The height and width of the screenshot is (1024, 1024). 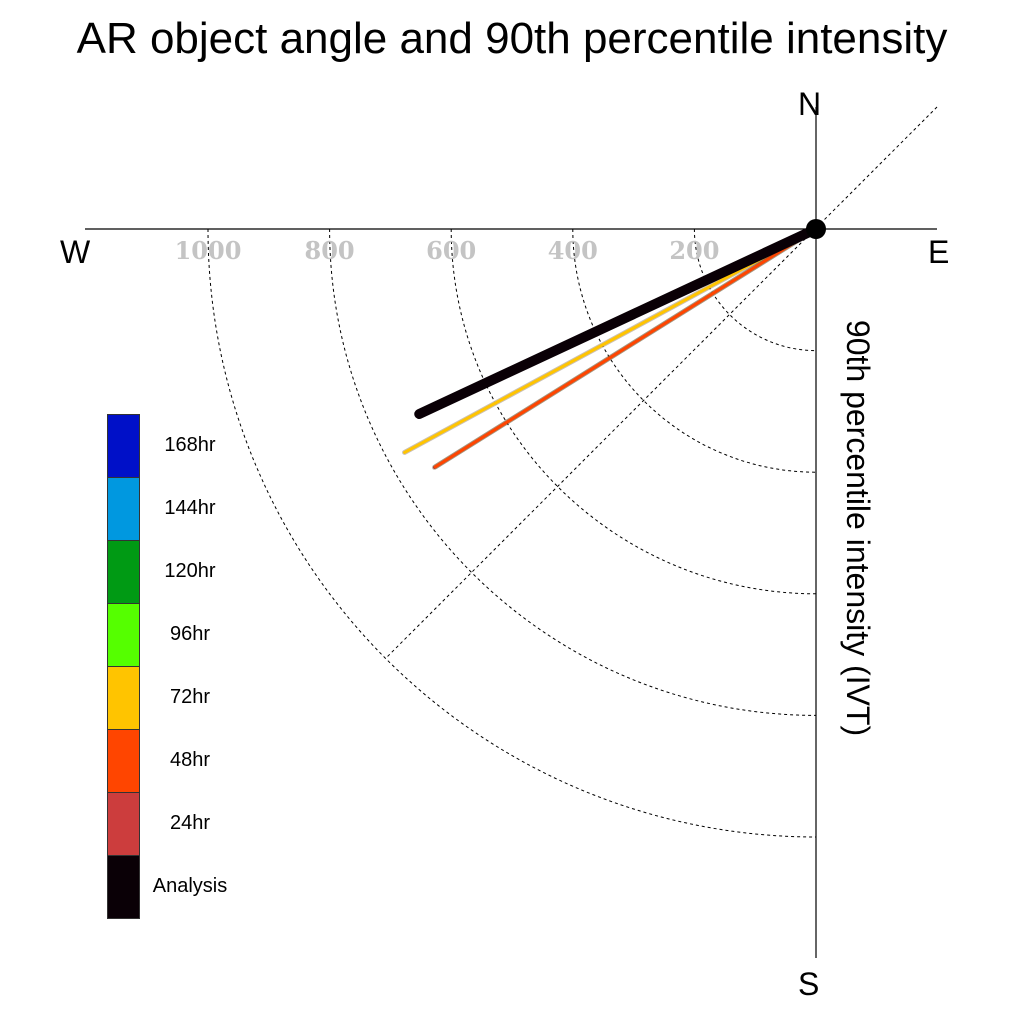 I want to click on legend-item: 48hr, so click(x=177, y=761).